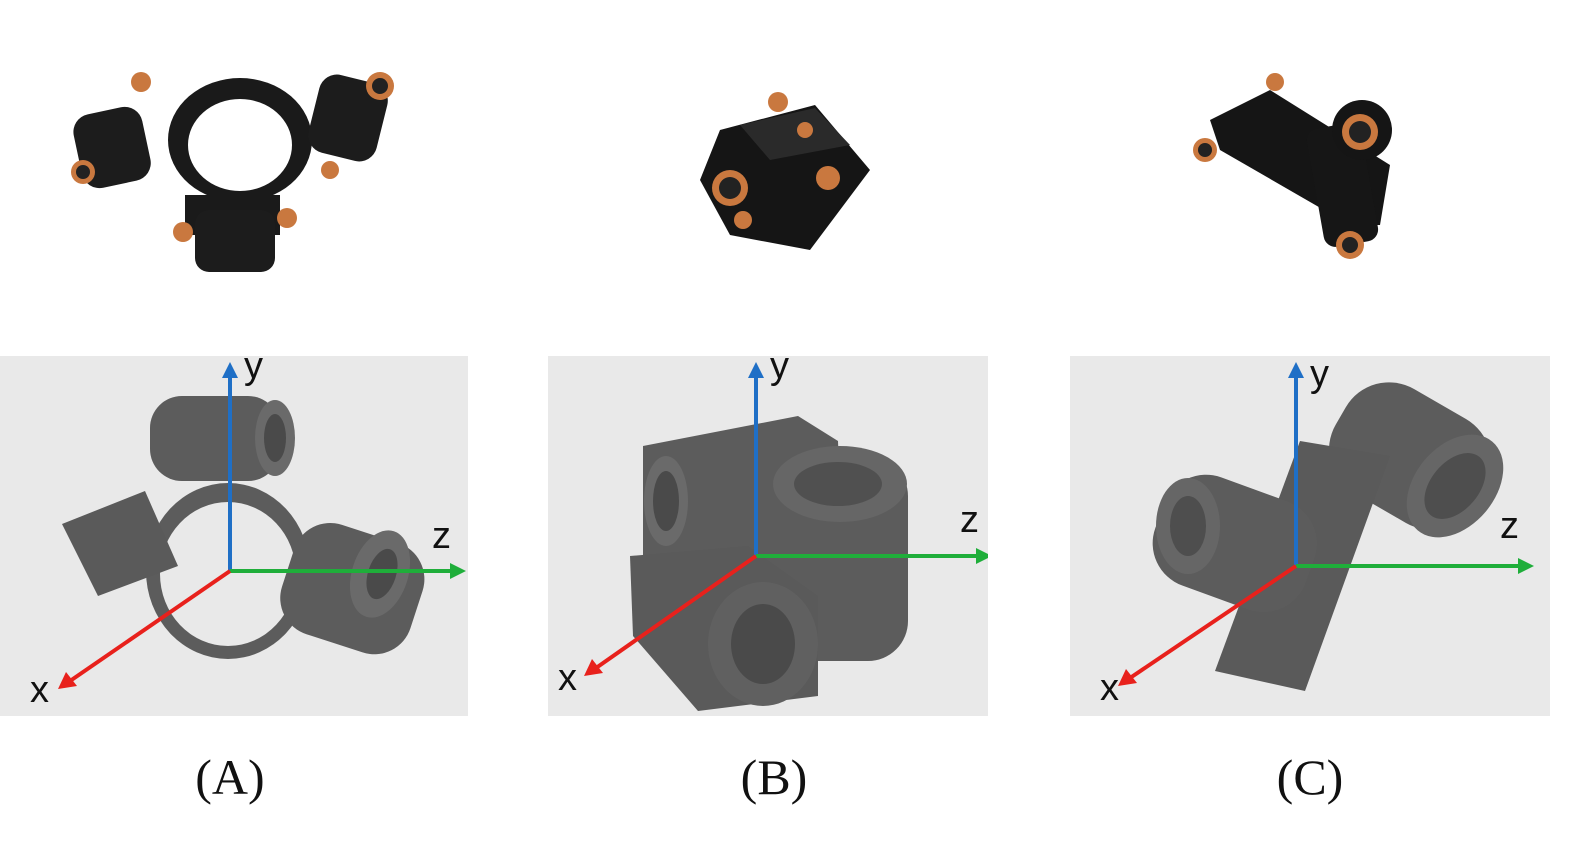 The height and width of the screenshot is (844, 1589). I want to click on photo-c, so click(1330, 175).